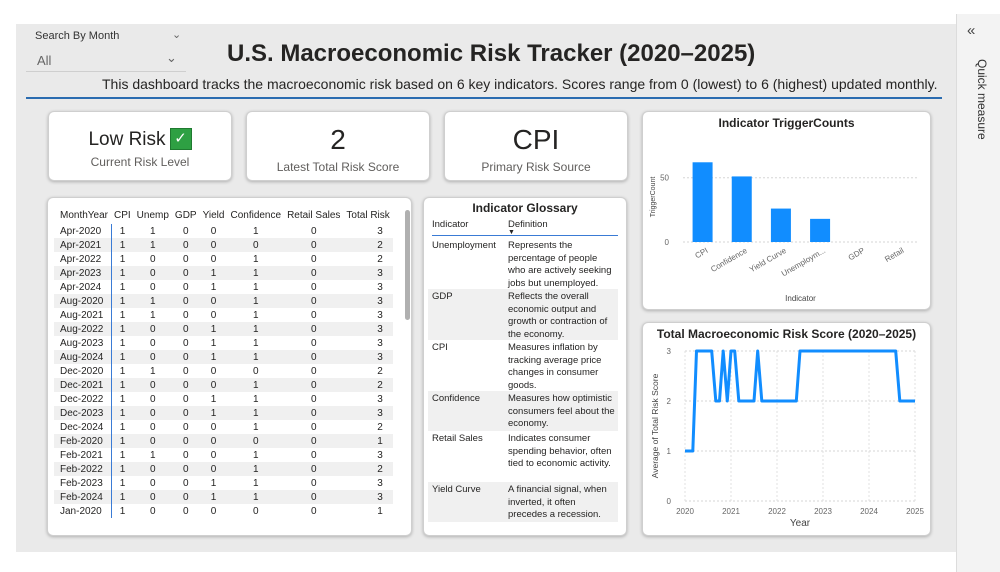 The image size is (1000, 572). What do you see at coordinates (83, 441) in the screenshot?
I see `table-cell: Feb-2020` at bounding box center [83, 441].